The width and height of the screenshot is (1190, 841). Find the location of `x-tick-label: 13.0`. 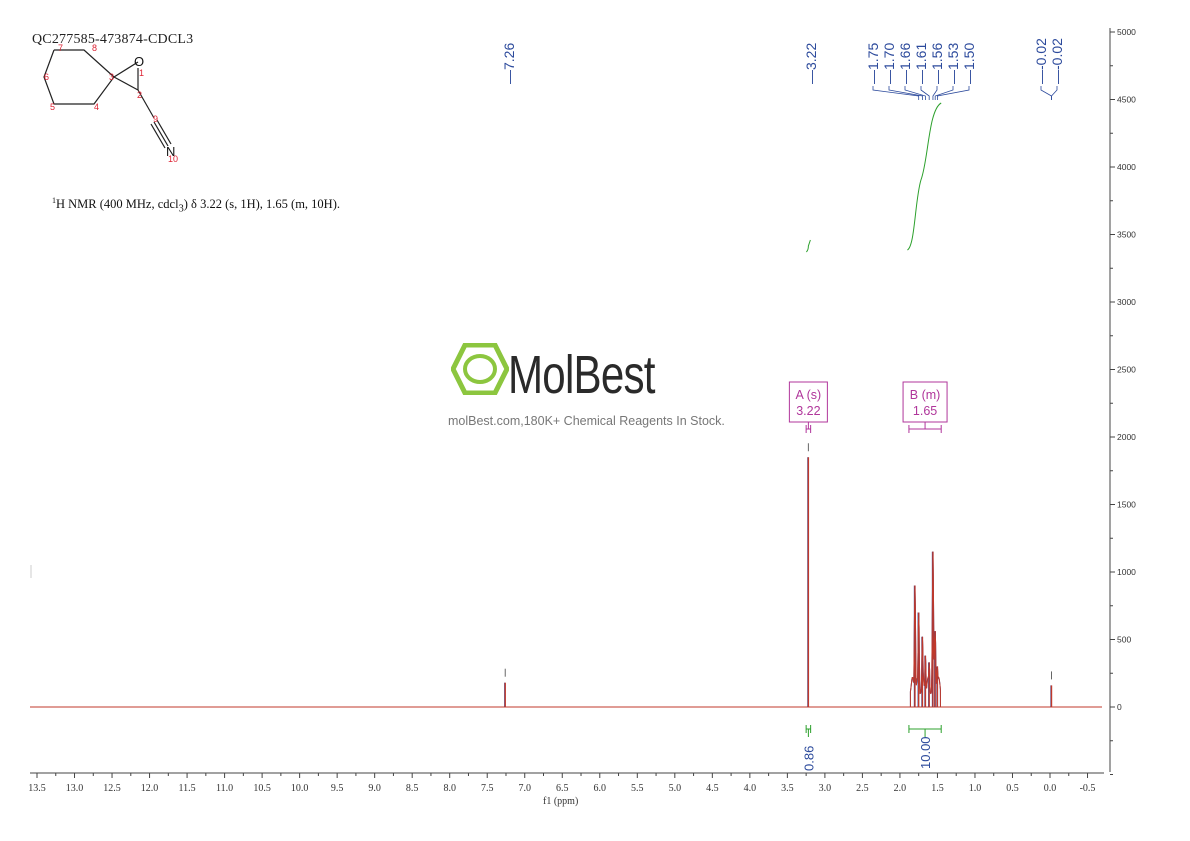

x-tick-label: 13.0 is located at coordinates (75, 788).